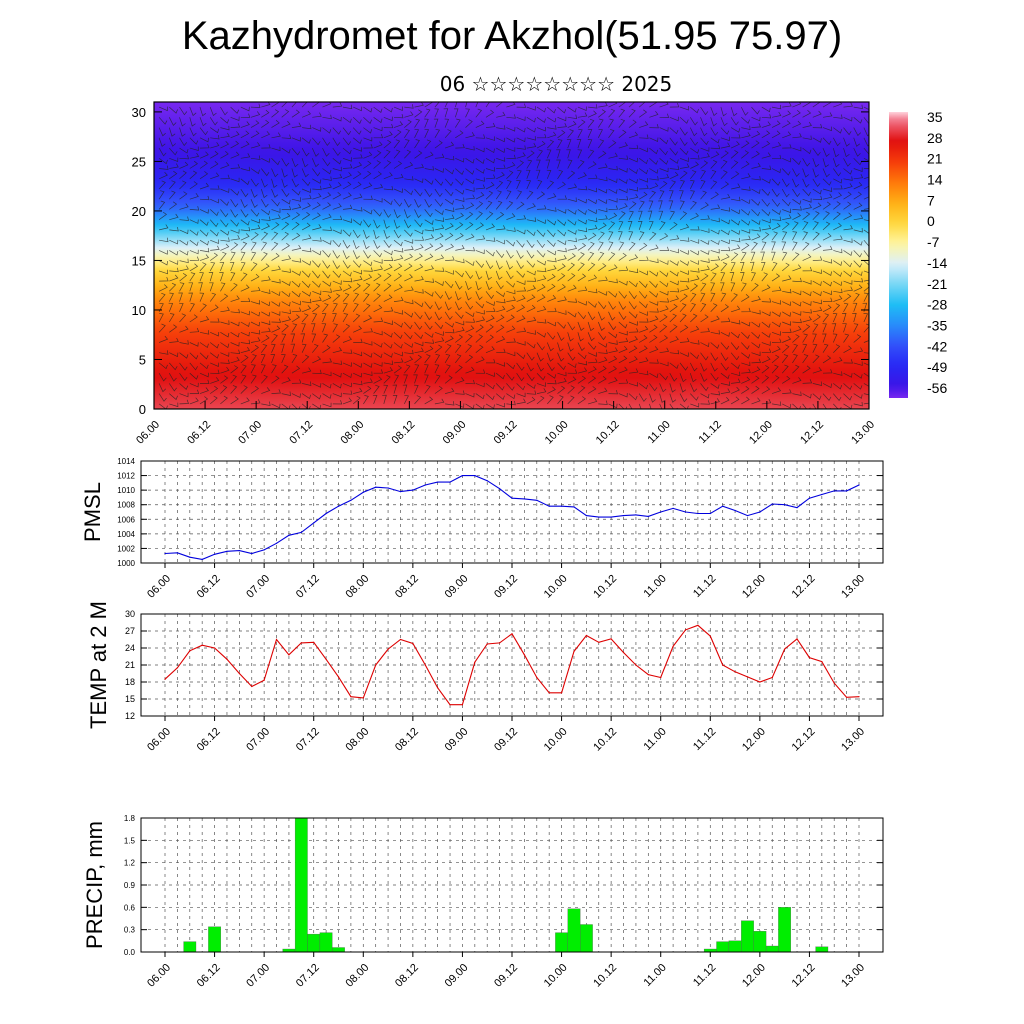  Describe the element at coordinates (400, 639) in the screenshot. I see `temp2m-point` at that location.